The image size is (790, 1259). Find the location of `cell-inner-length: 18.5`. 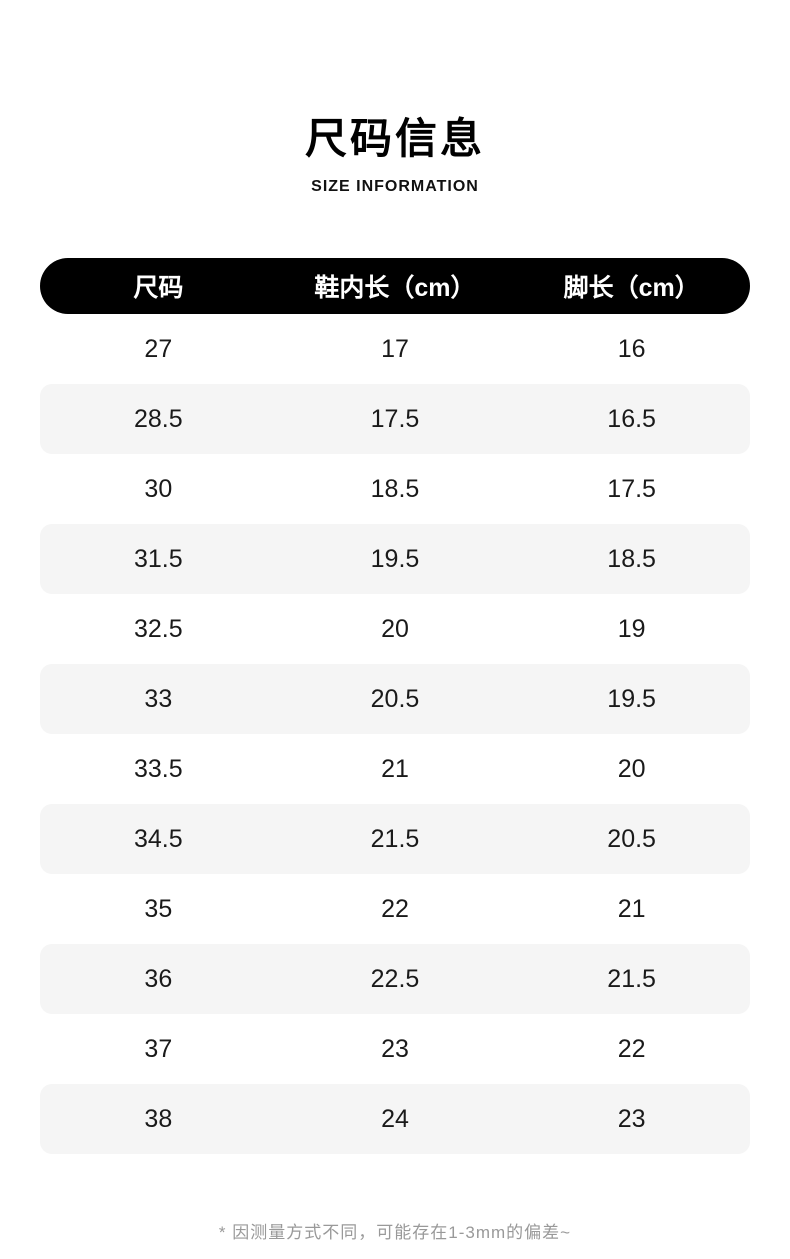

cell-inner-length: 18.5 is located at coordinates (395, 488).